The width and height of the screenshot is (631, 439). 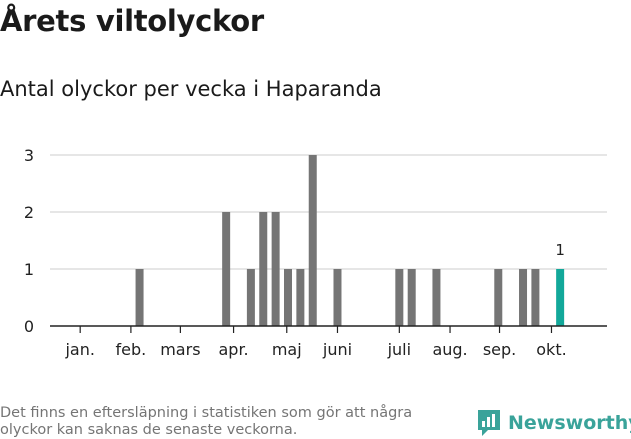 What do you see at coordinates (132, 21) in the screenshot?
I see `chart-title: Årets viltolyckor` at bounding box center [132, 21].